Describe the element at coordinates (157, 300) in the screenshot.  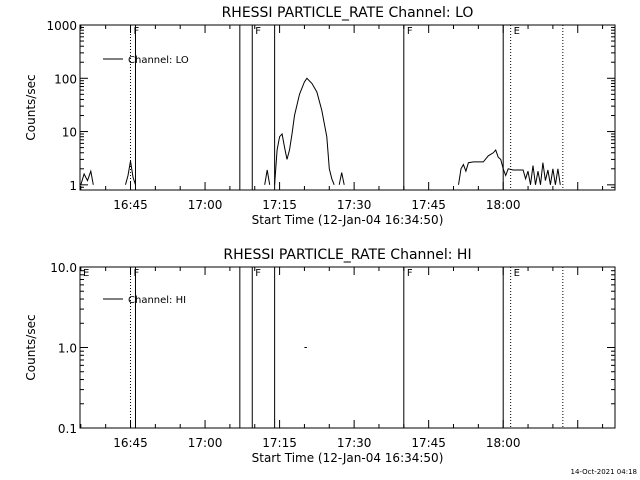
I see `legend-label: Channel: HI` at that location.